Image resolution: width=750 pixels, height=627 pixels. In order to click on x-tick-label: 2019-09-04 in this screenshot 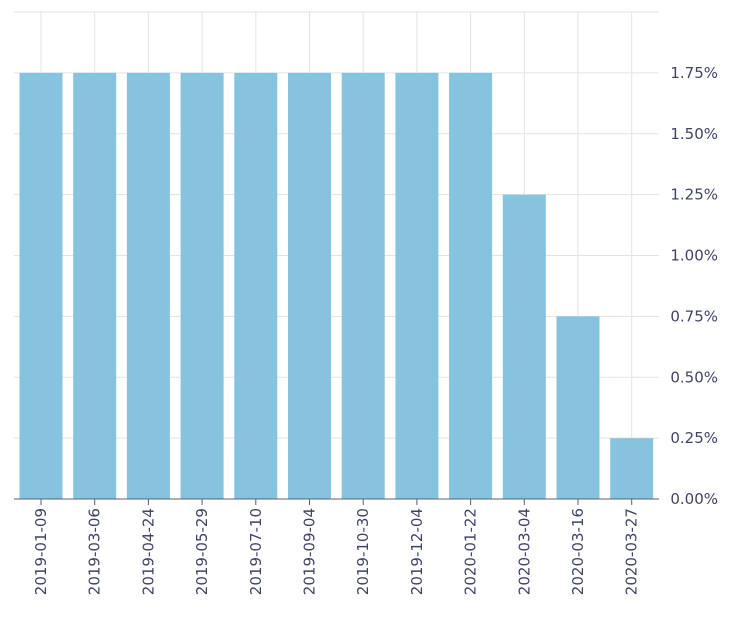, I will do `click(310, 551)`.